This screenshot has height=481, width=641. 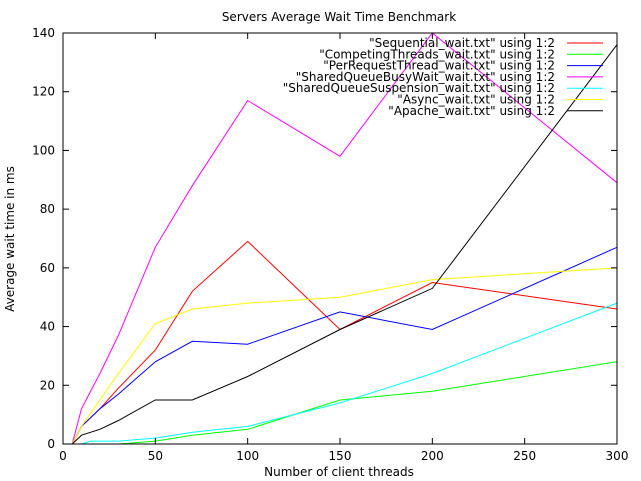 What do you see at coordinates (524, 456) in the screenshot?
I see `x-tick-label: 250` at bounding box center [524, 456].